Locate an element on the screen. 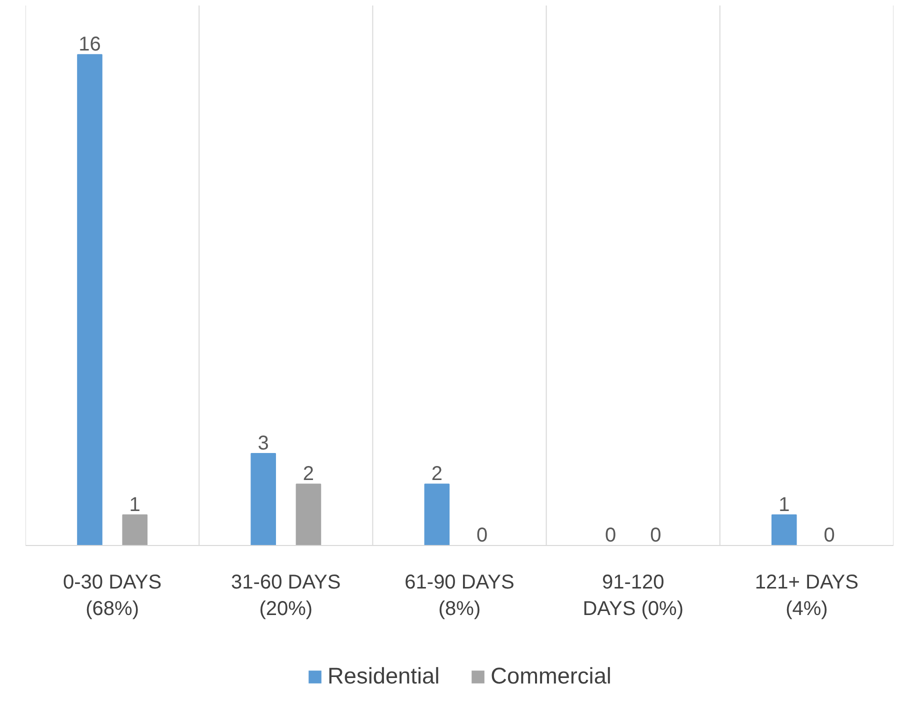 The height and width of the screenshot is (716, 903). x-tick-label: 91-120 DAYS (0%) is located at coordinates (633, 596).